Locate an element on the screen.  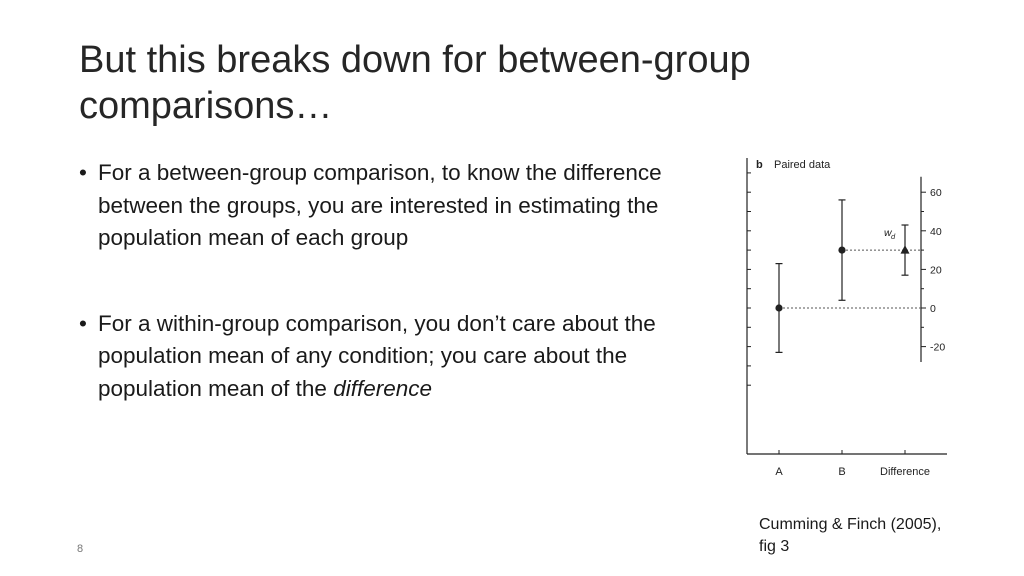
right-tick-label: -20 is located at coordinates (937, 348).